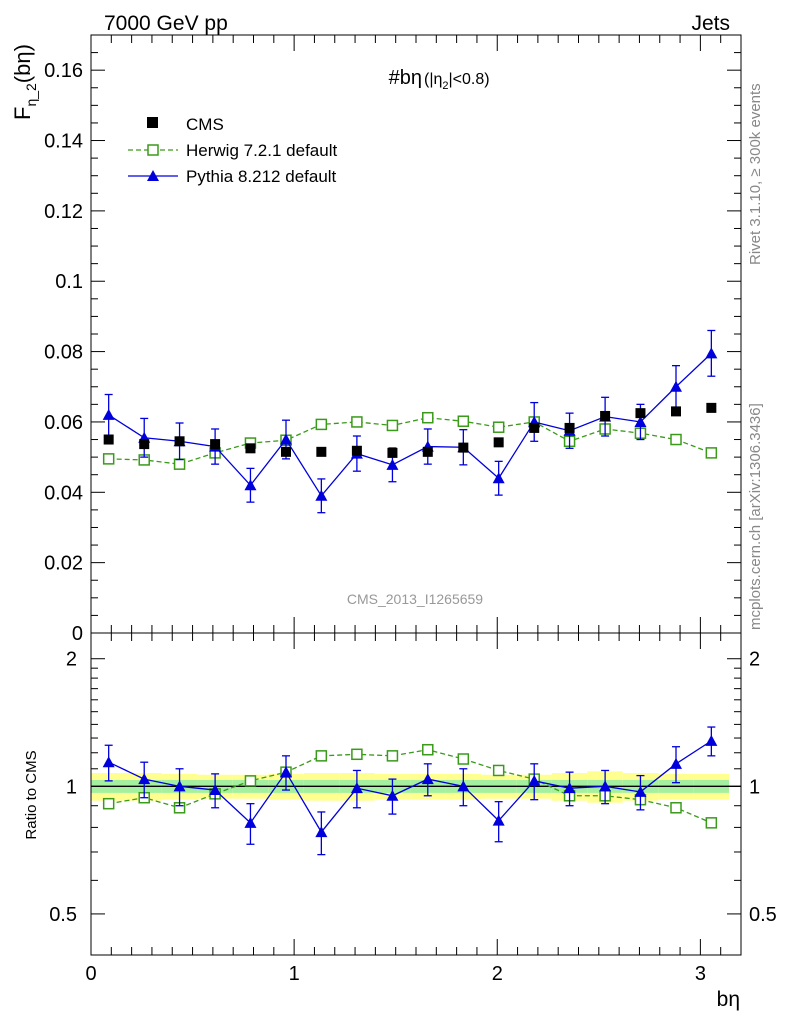  I want to click on x-tick-label: 2, so click(497, 974).